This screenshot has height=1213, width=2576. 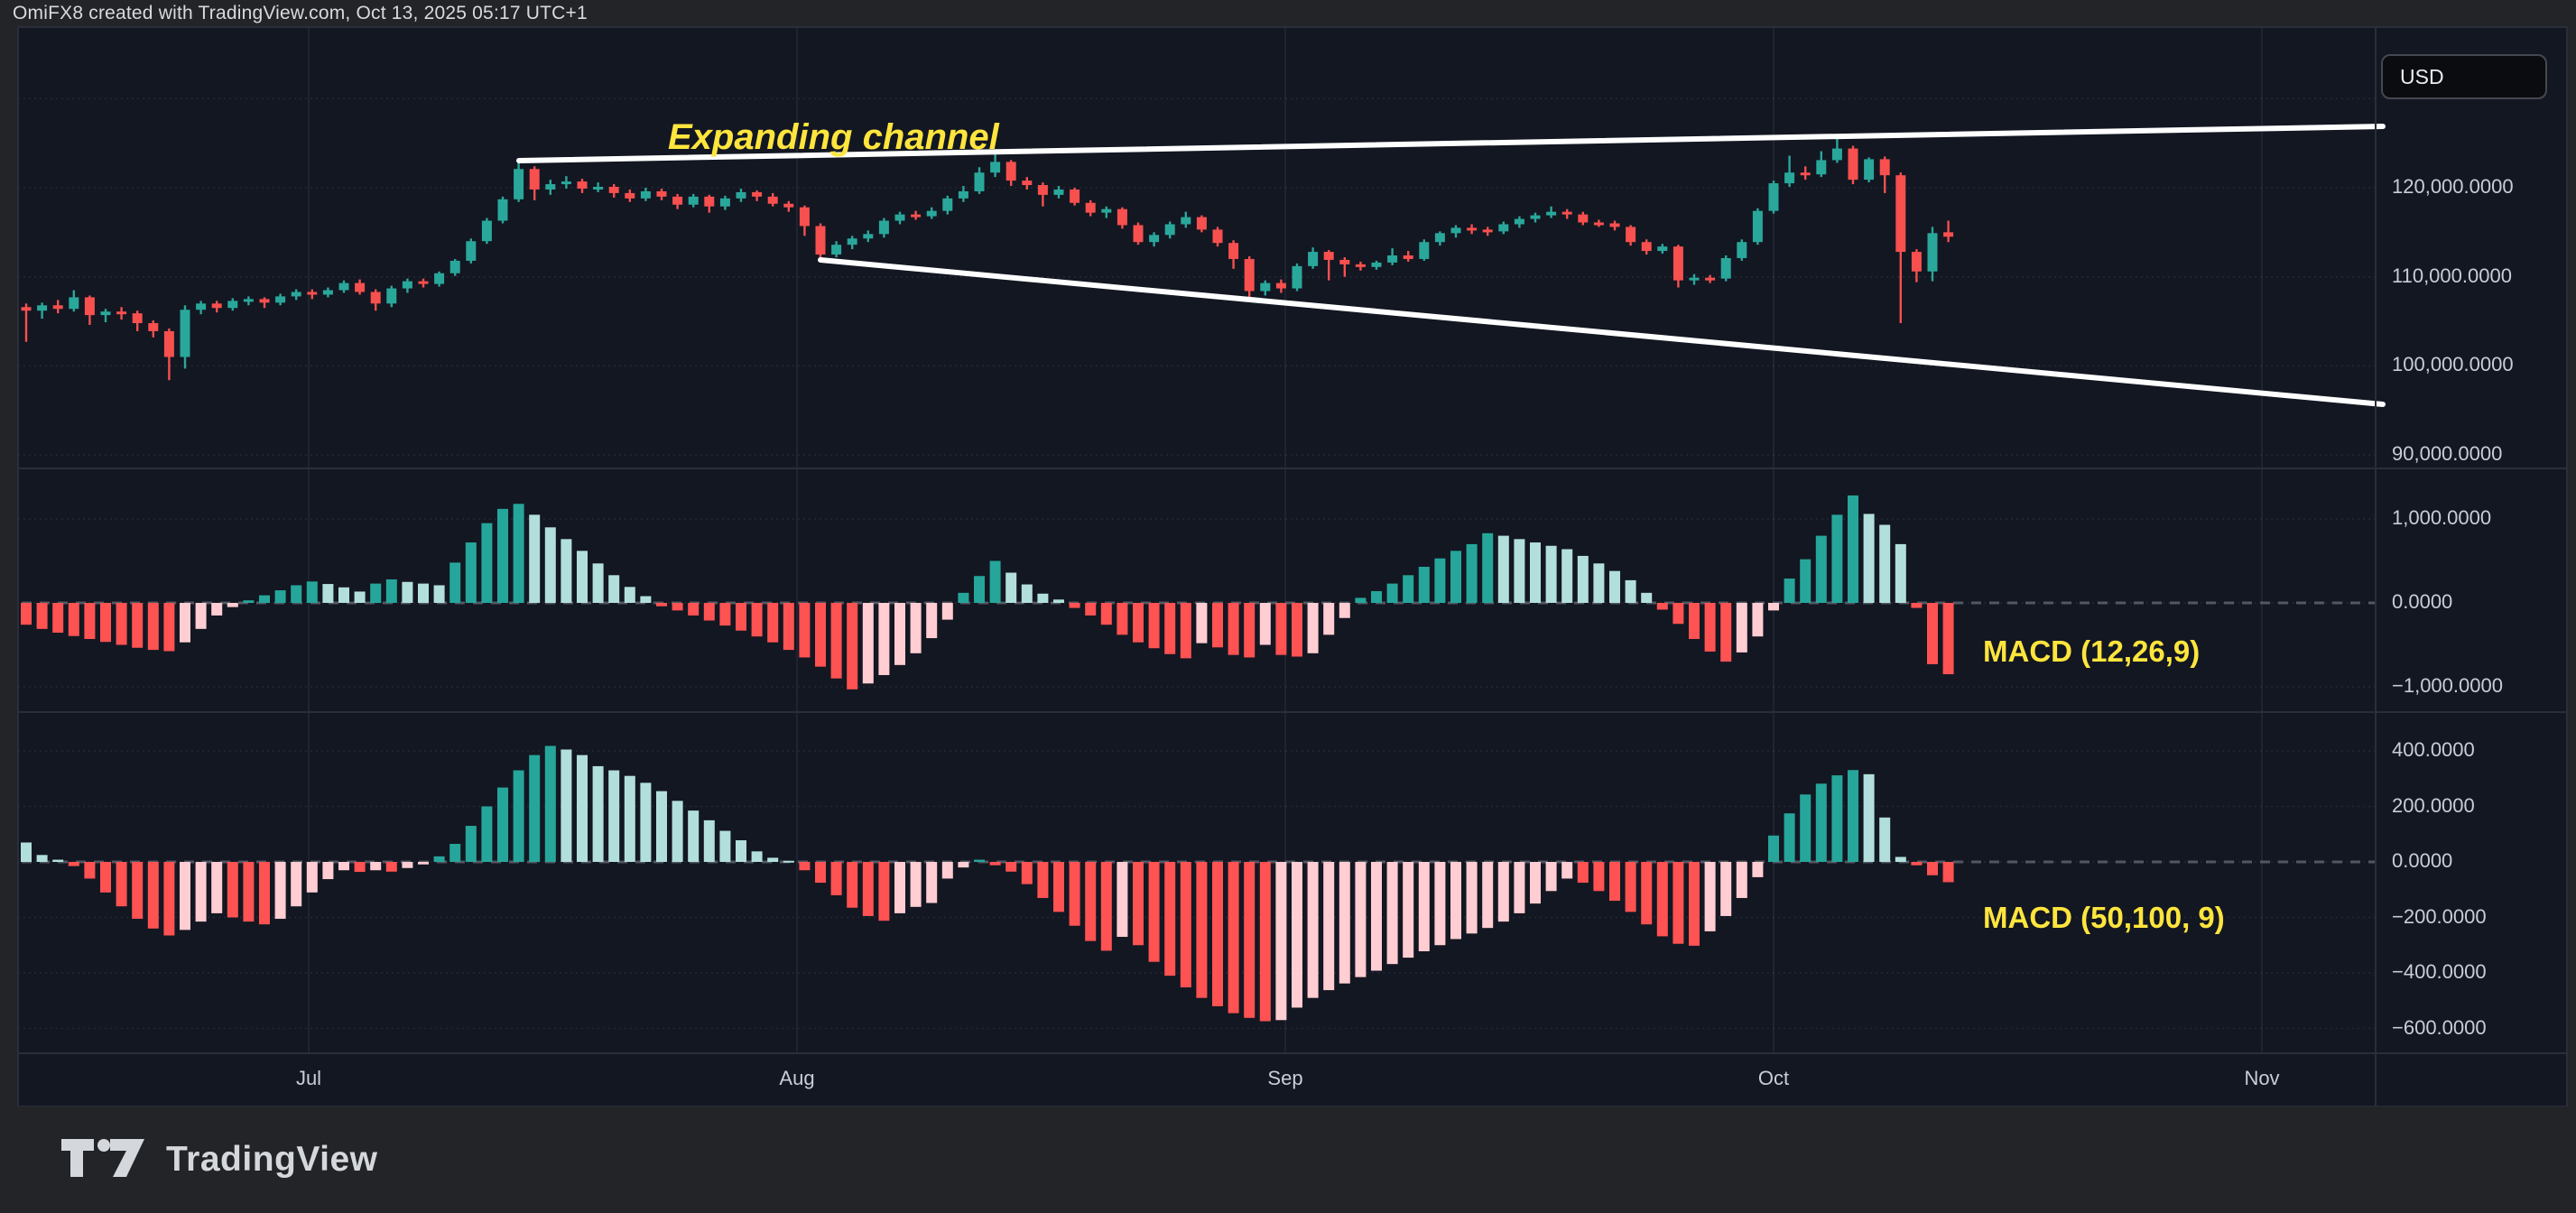 I want to click on currency-toggle-button: USD, so click(x=2464, y=76).